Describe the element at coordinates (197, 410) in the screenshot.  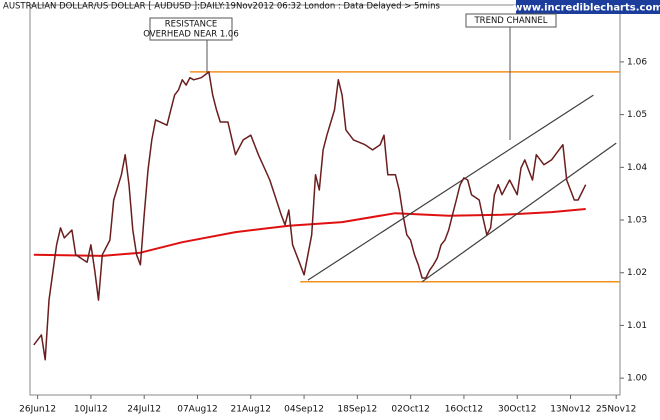
I see `x-tick-label: 07Aug12` at that location.